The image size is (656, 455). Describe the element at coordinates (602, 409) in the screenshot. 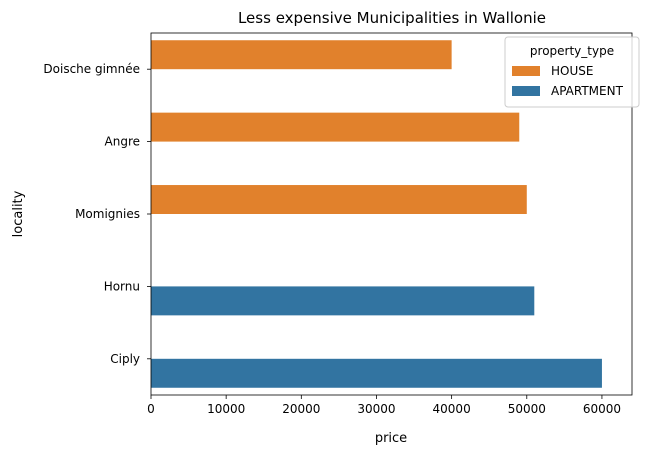

I see `x-tick-label: 60000` at that location.